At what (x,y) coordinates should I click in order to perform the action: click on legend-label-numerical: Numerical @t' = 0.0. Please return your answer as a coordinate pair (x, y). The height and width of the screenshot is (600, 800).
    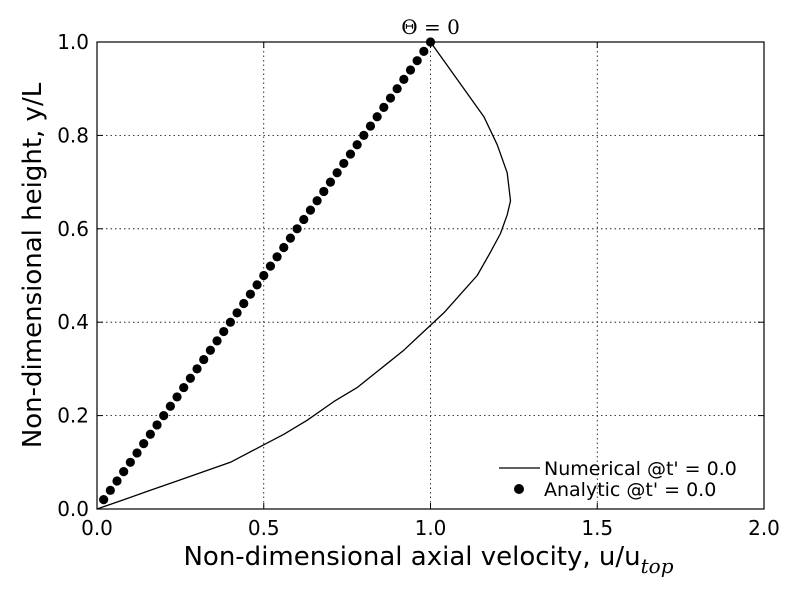
    Looking at the image, I should click on (640, 469).